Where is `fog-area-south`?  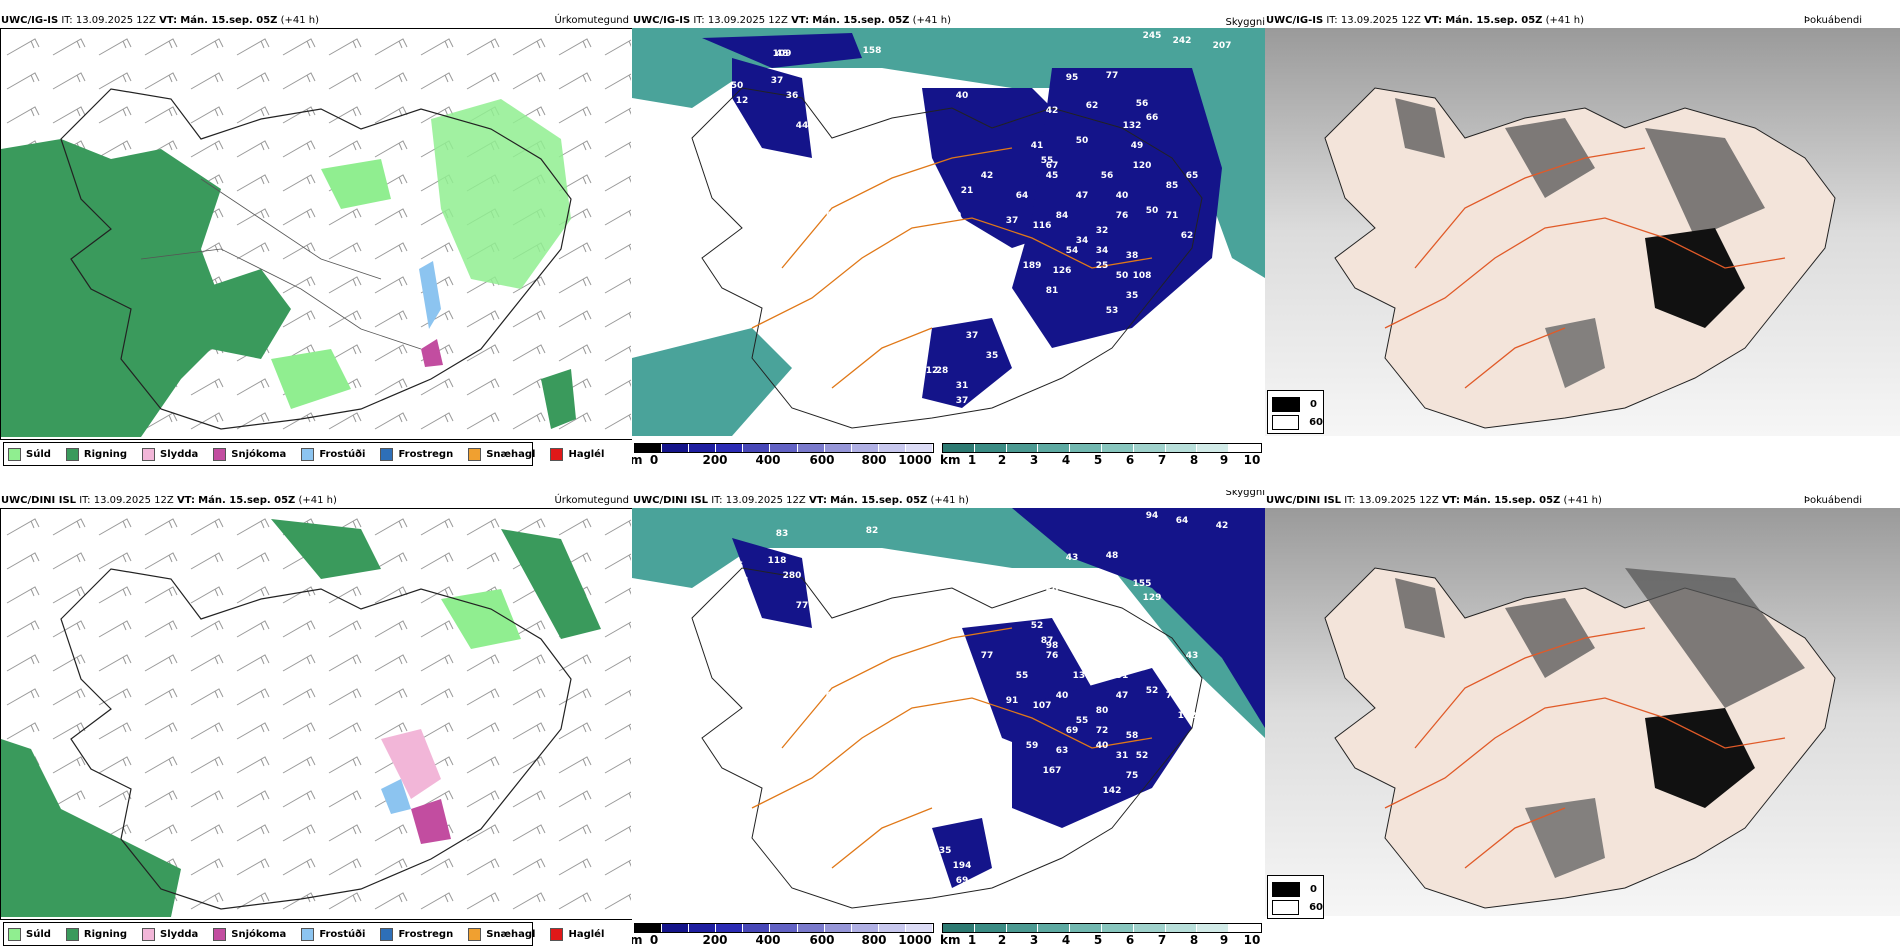
fog-area-south is located at coordinates (1565, 838).